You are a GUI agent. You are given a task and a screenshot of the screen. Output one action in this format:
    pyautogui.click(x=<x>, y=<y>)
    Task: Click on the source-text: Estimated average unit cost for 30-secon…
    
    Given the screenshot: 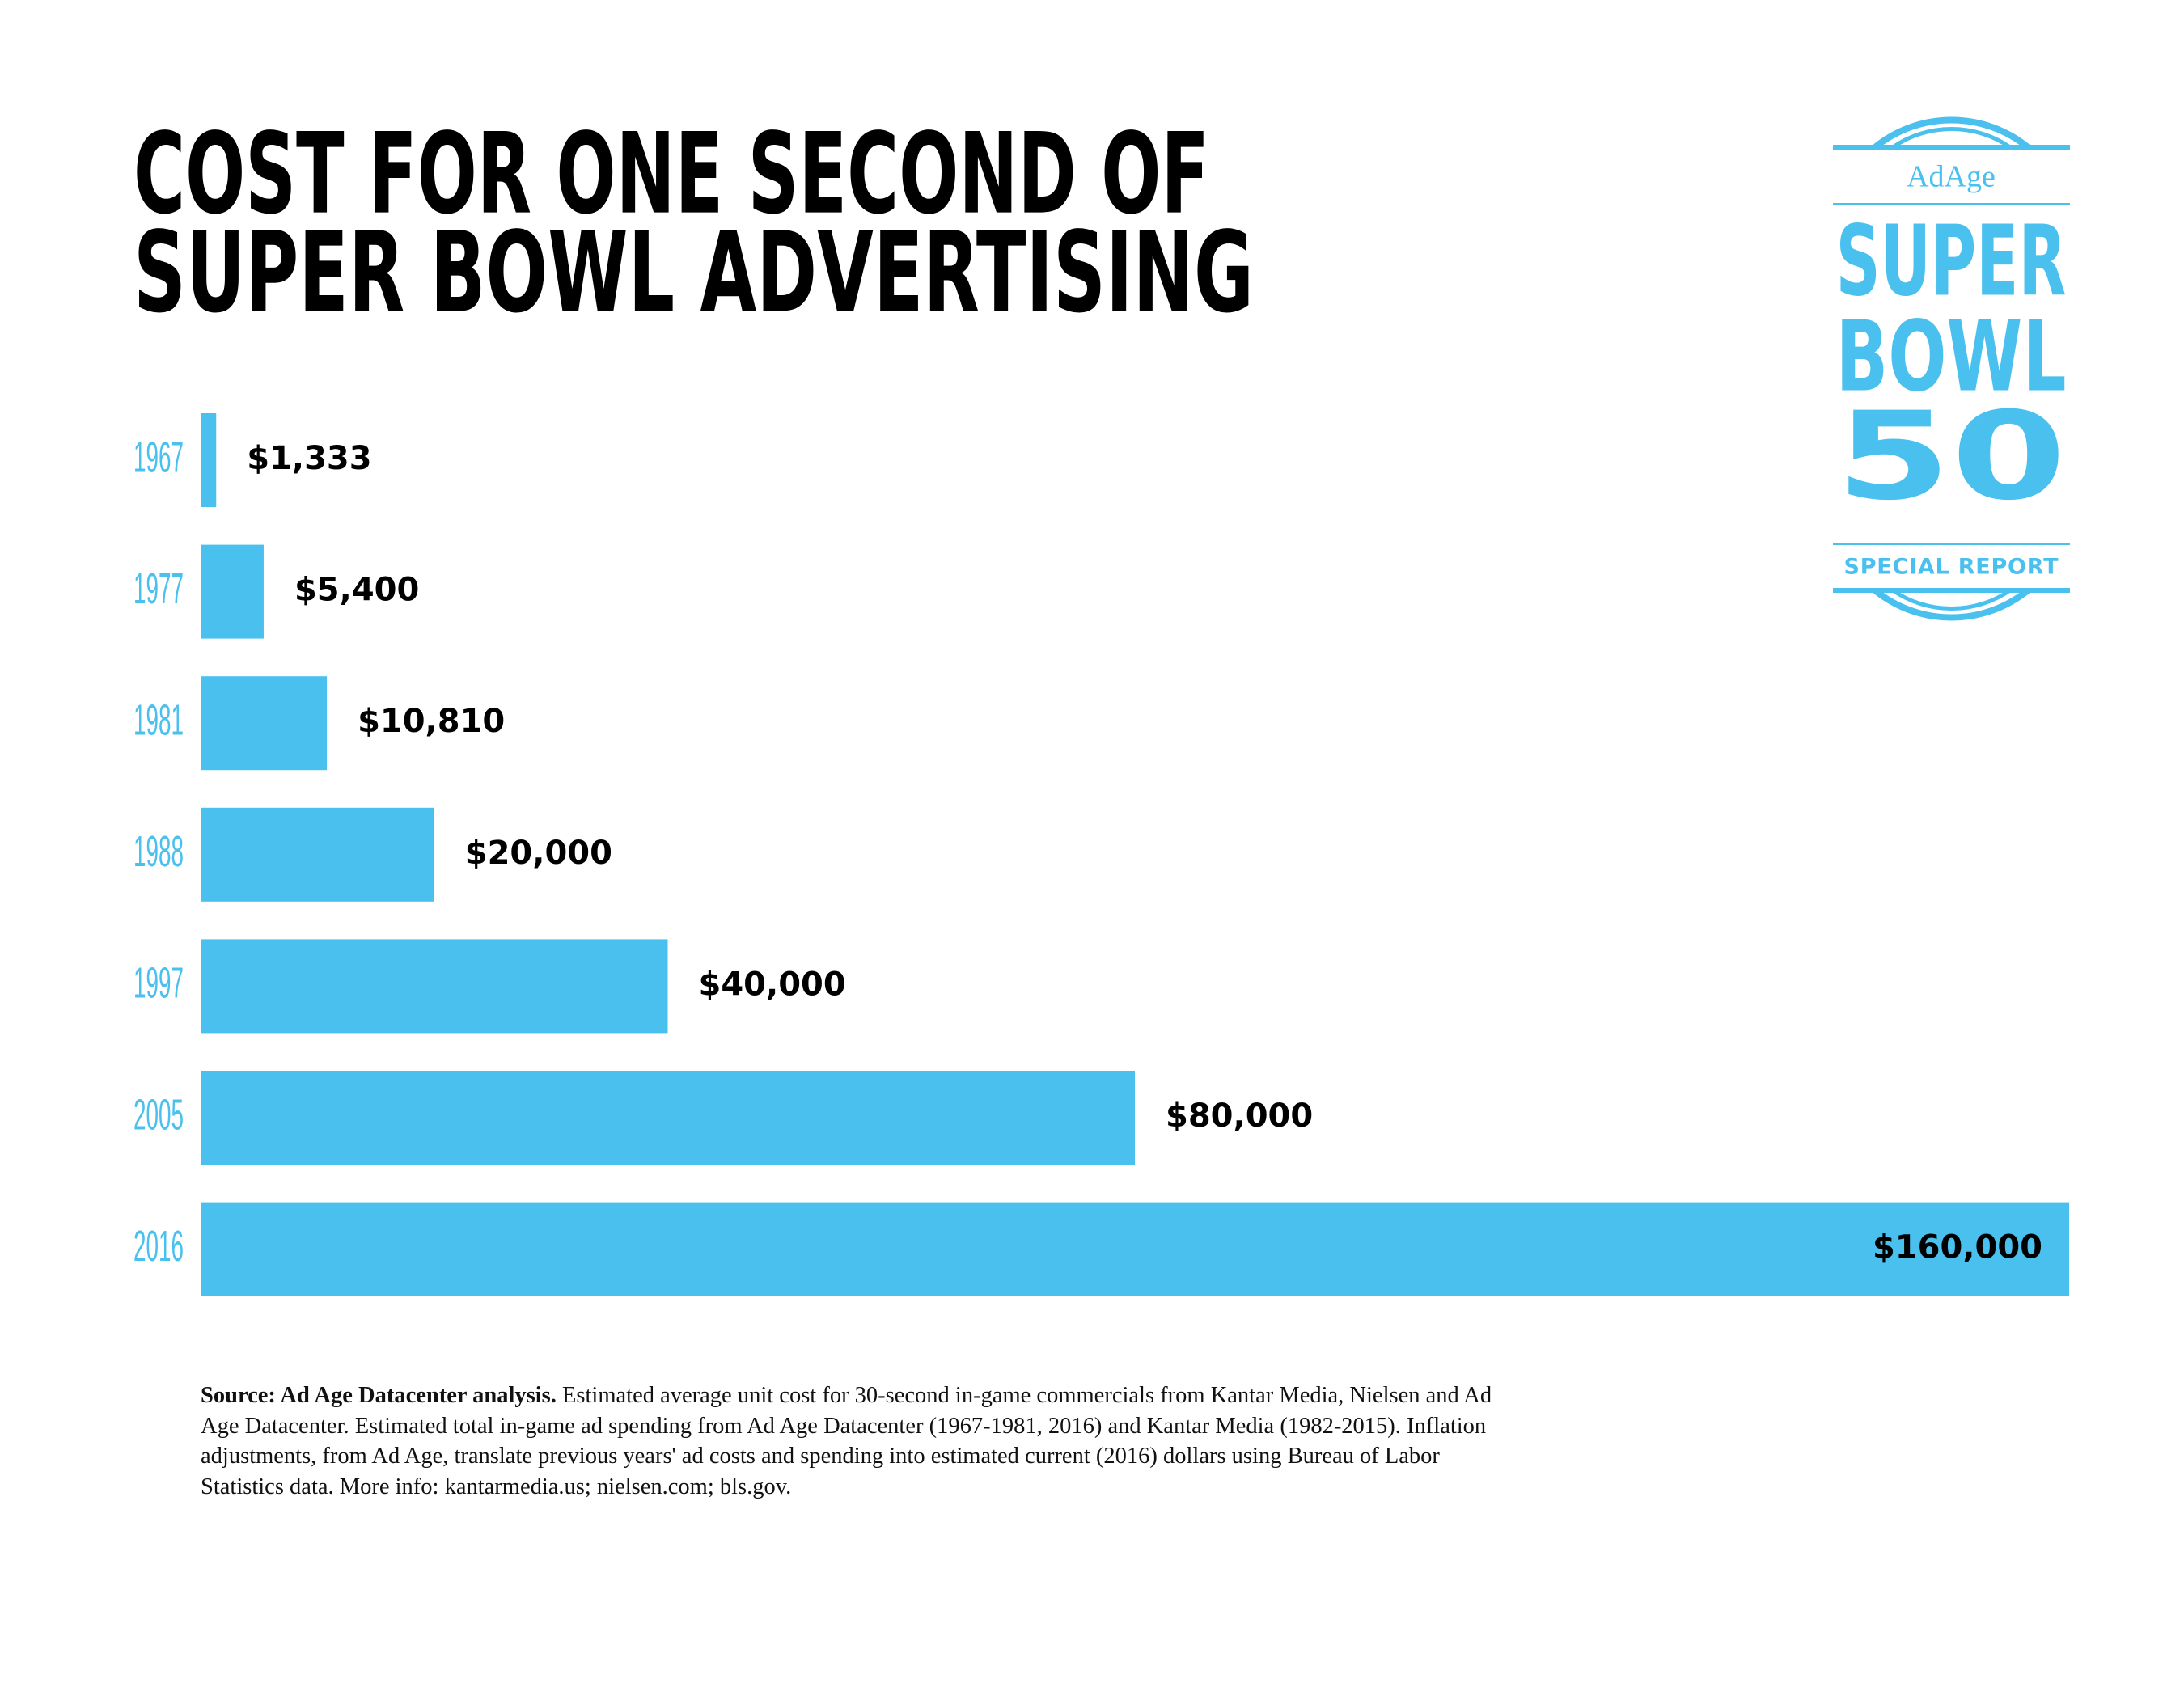 What is the action you would take?
    pyautogui.click(x=846, y=1441)
    